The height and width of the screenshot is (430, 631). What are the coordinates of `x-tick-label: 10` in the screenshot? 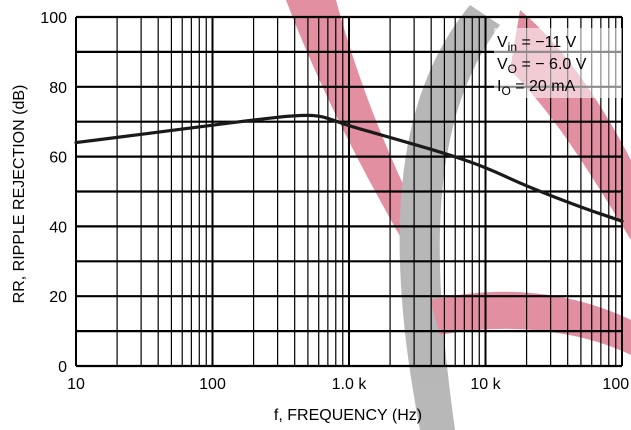 It's located at (76, 384).